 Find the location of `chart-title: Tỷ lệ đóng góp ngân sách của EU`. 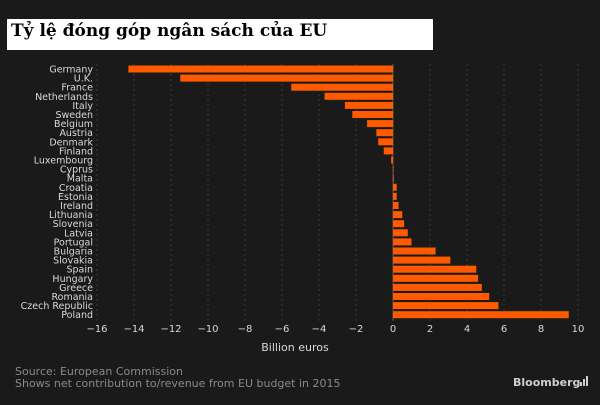

chart-title: Tỷ lệ đóng góp ngân sách của EU is located at coordinates (169, 31).